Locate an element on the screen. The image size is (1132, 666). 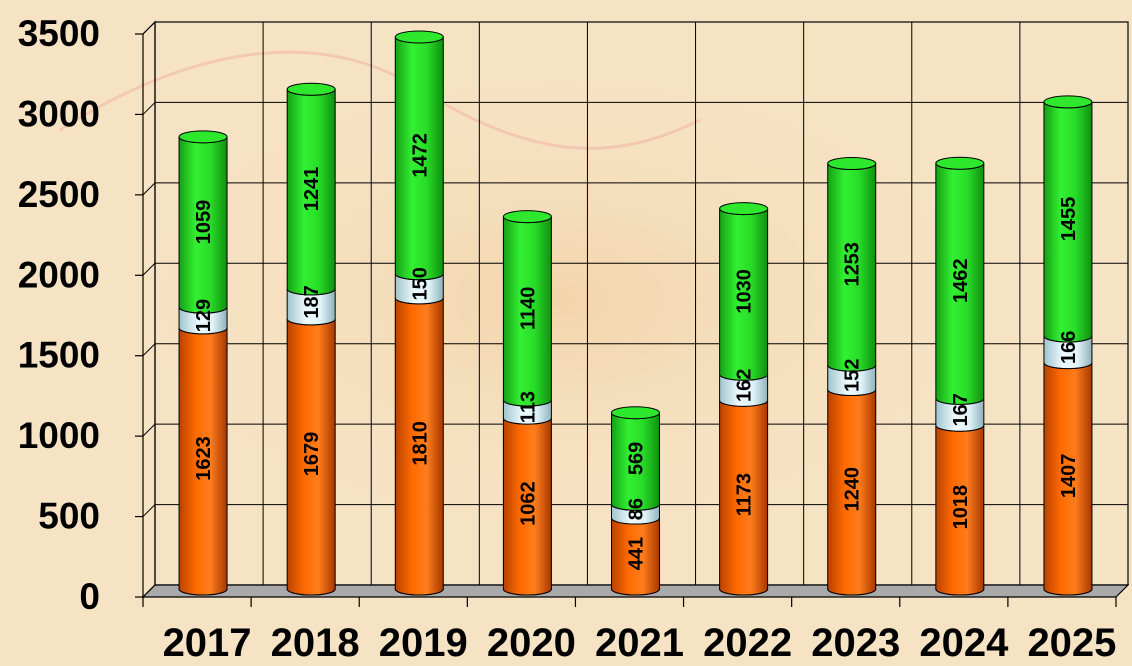
data-label-2020-s1: 113 is located at coordinates (528, 407).